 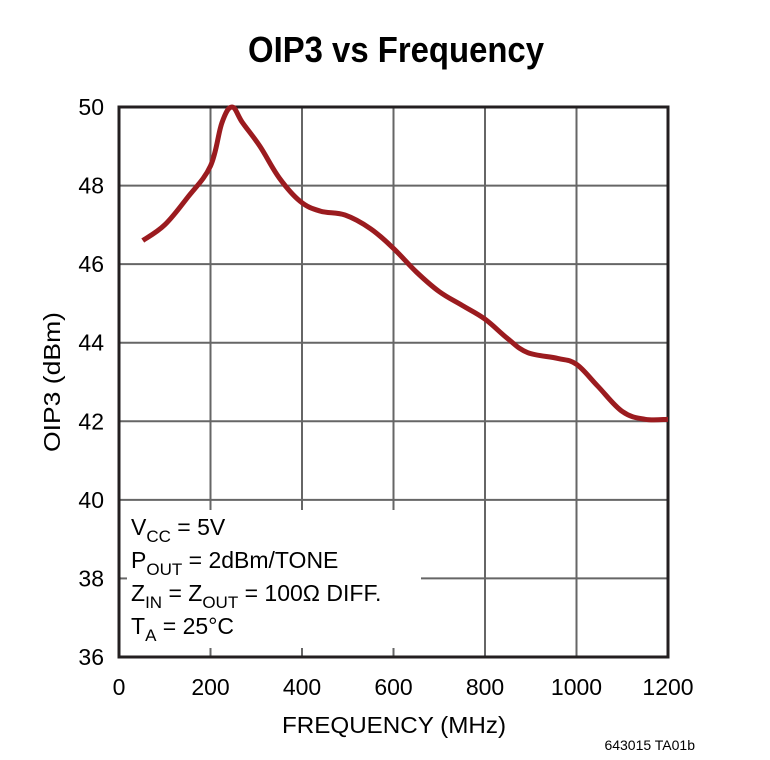 What do you see at coordinates (91, 578) in the screenshot?
I see `y-tick-label: 38` at bounding box center [91, 578].